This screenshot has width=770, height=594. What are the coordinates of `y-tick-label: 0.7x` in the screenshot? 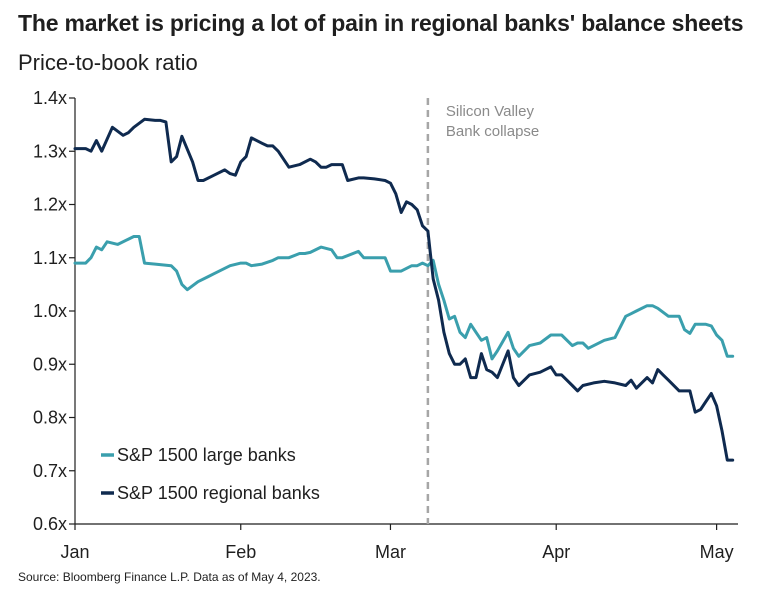 It's located at (50, 471).